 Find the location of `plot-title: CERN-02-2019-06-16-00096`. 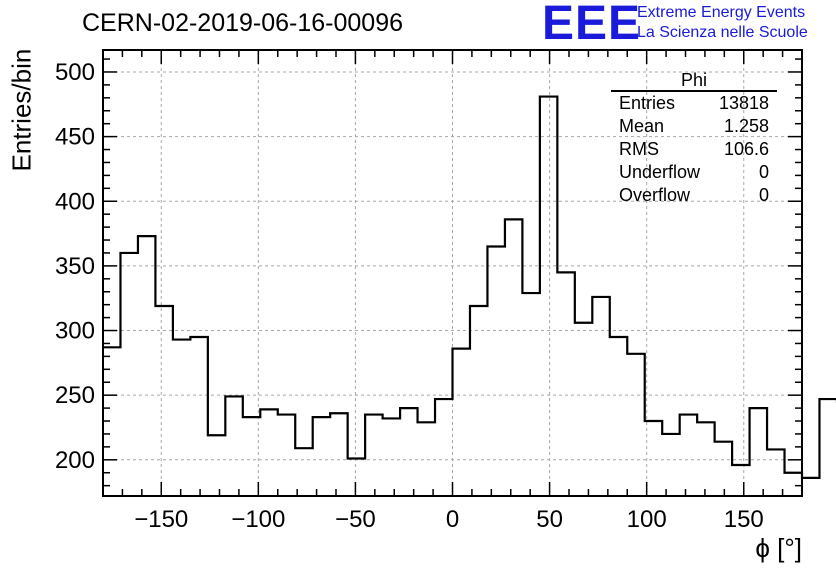

plot-title: CERN-02-2019-06-16-00096 is located at coordinates (243, 23).